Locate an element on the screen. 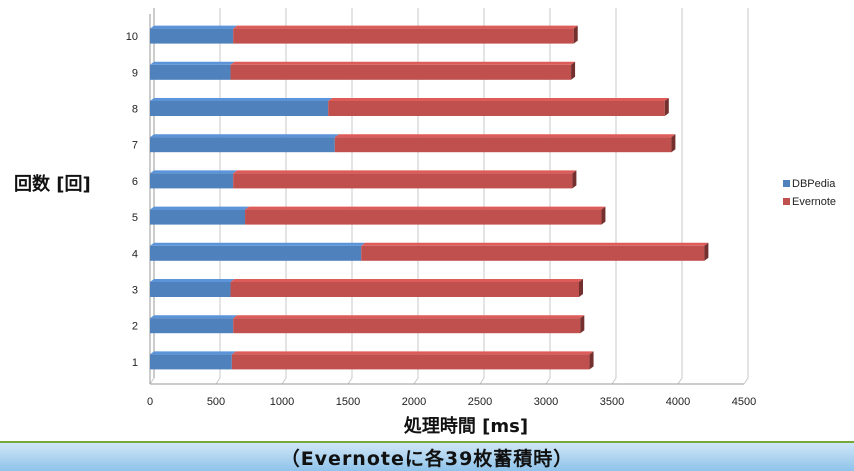 Image resolution: width=854 pixels, height=471 pixels. x-tick-label: 500 is located at coordinates (216, 402).